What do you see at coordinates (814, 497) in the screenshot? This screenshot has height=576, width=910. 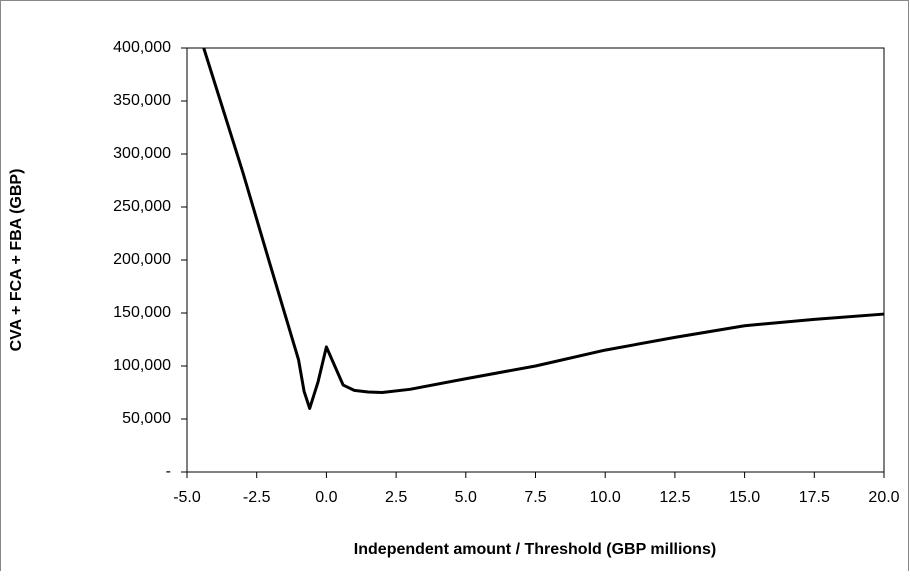 I see `x-tick-label: 17.5` at bounding box center [814, 497].